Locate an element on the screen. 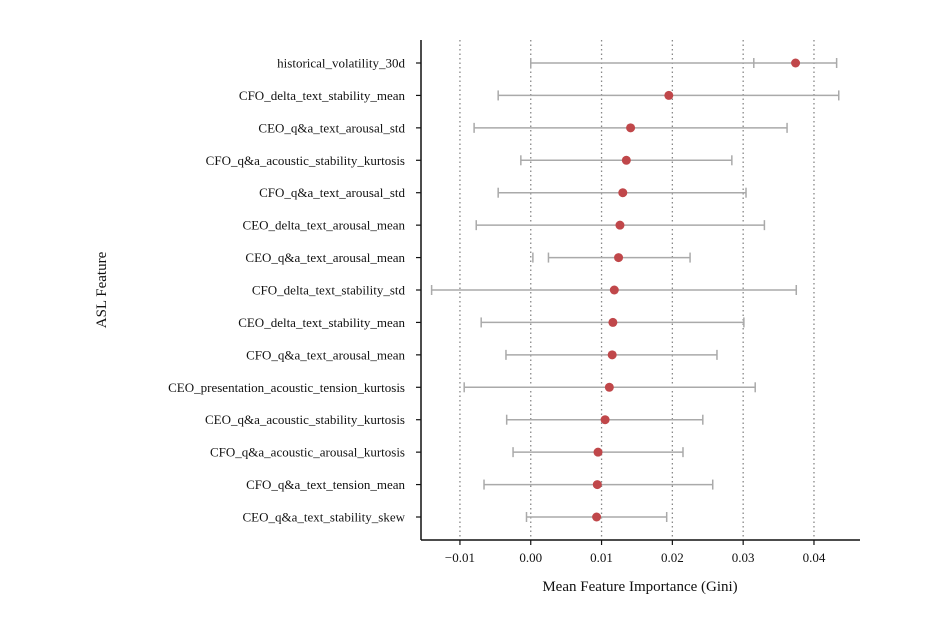 The image size is (940, 626). x-ticks: −0.01 0.00 0.01 0.02 0.03 0.04 is located at coordinates (635, 552).